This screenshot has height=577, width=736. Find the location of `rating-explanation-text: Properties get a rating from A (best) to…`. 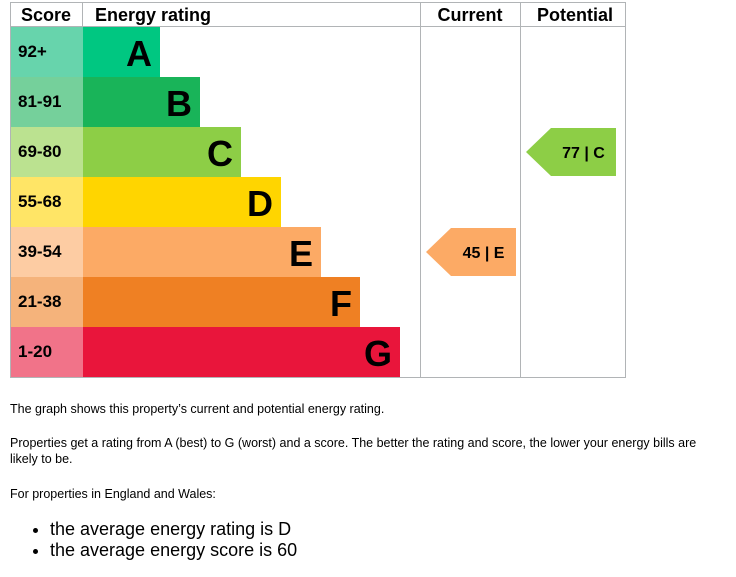

rating-explanation-text: Properties get a rating from A (best) to… is located at coordinates (353, 451).